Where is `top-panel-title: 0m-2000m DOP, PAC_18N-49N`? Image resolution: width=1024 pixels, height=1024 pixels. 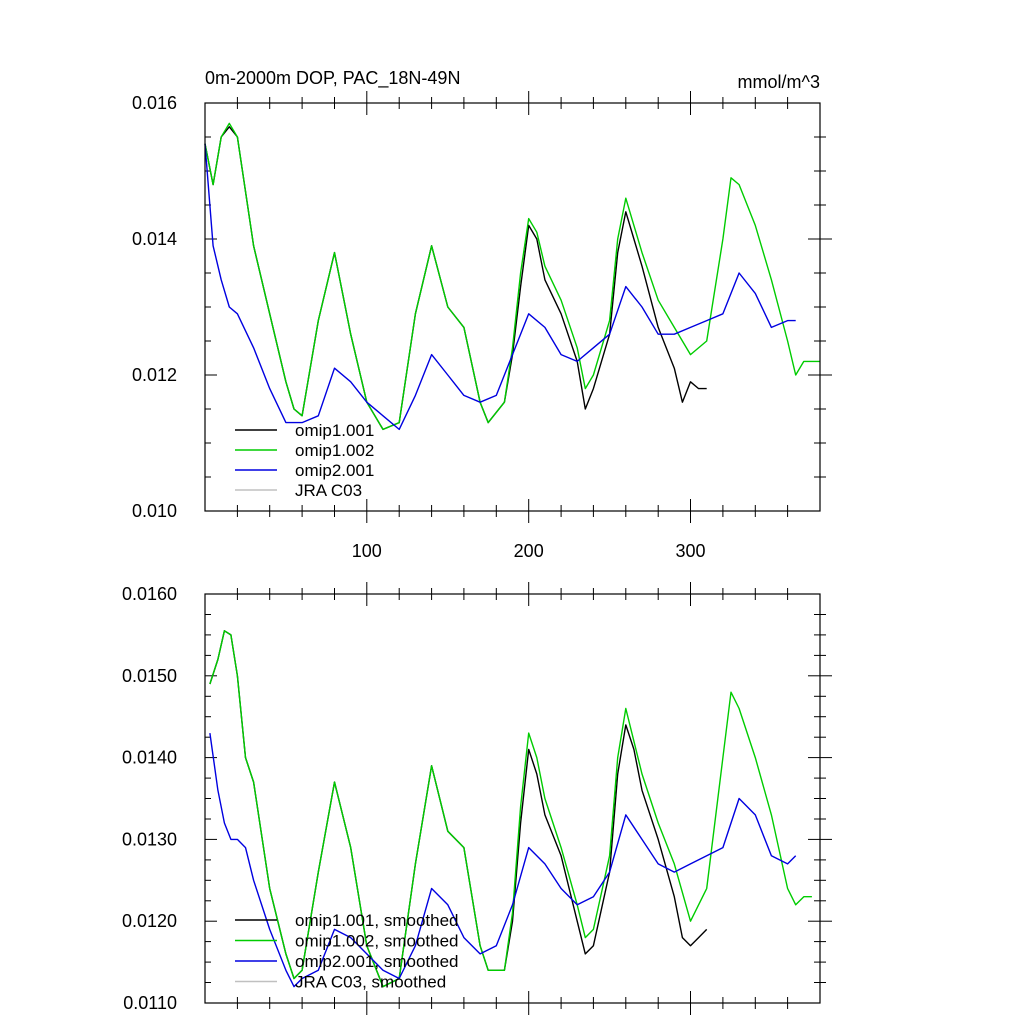 top-panel-title: 0m-2000m DOP, PAC_18N-49N is located at coordinates (332, 78).